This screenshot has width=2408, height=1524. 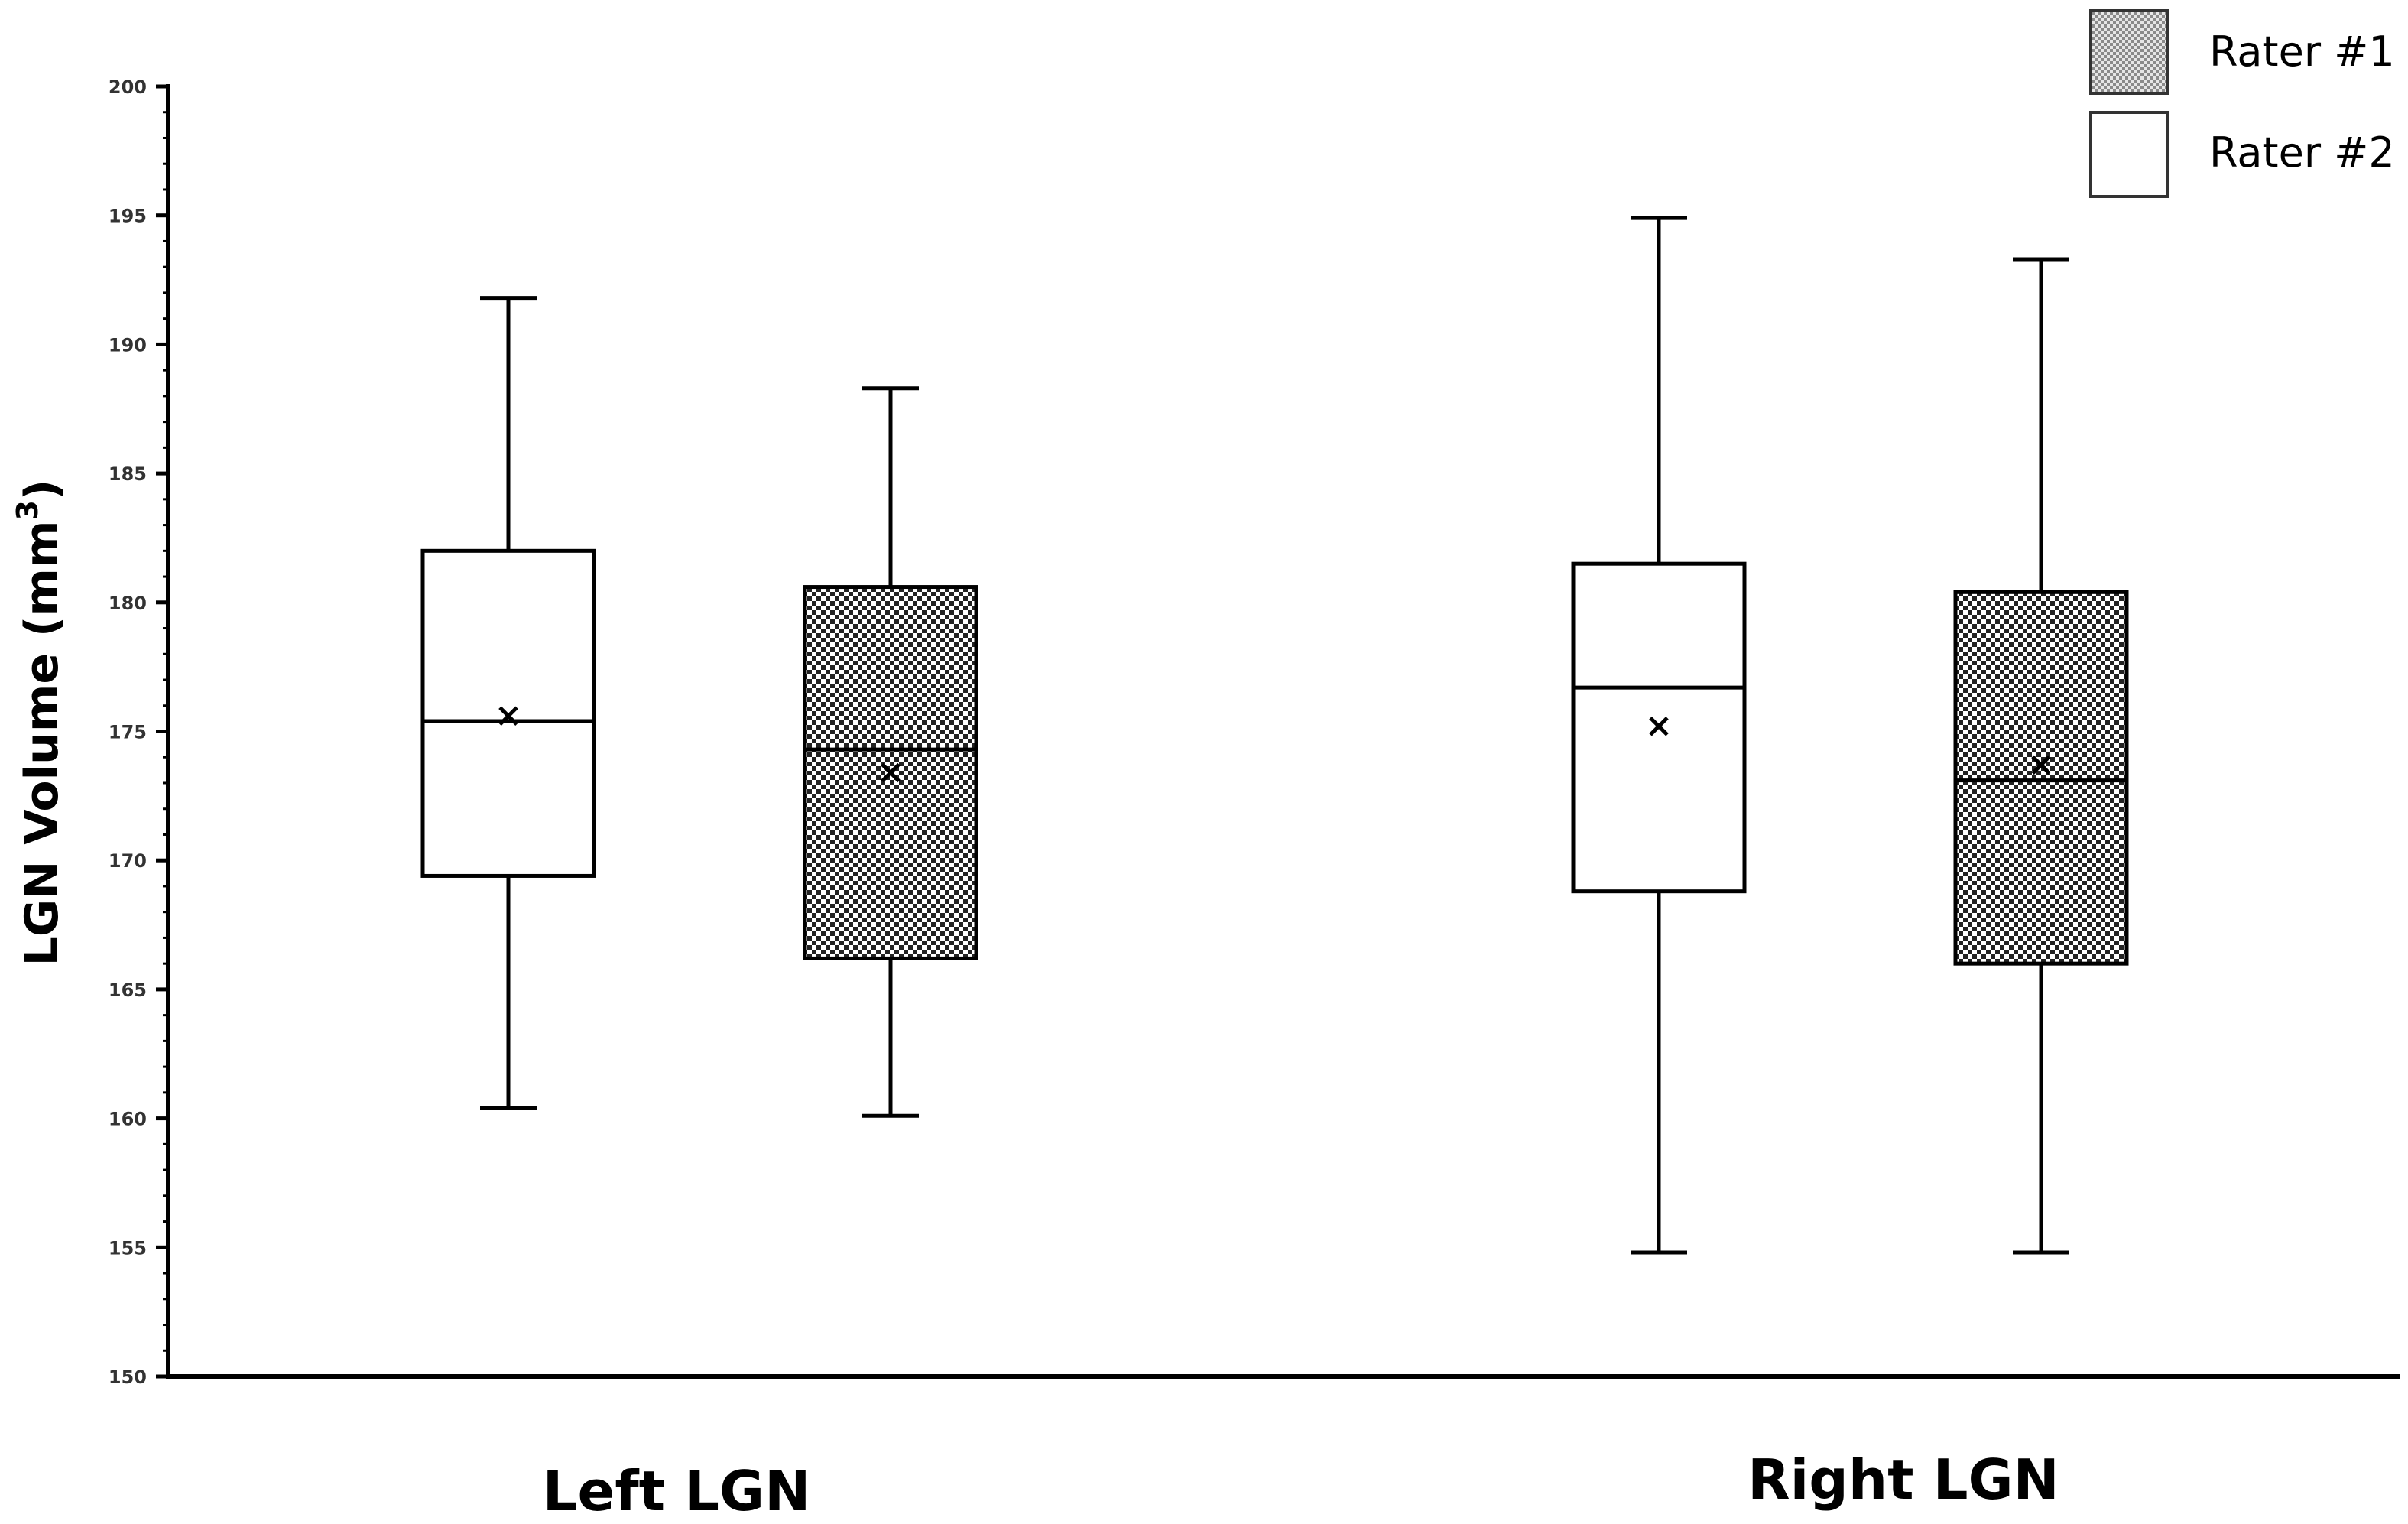 I want to click on y-axis-title: LGN Volume (mm3), so click(x=40, y=723).